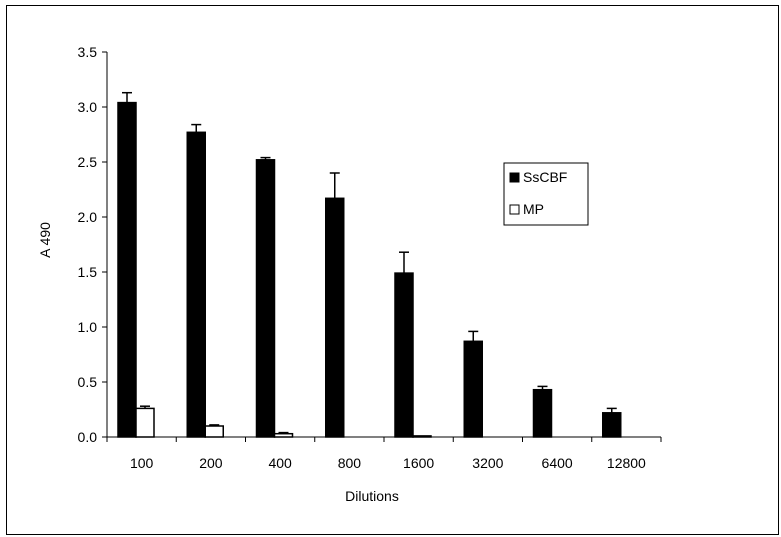 The image size is (781, 537). I want to click on y-tick-label: 3.5, so click(88, 52).